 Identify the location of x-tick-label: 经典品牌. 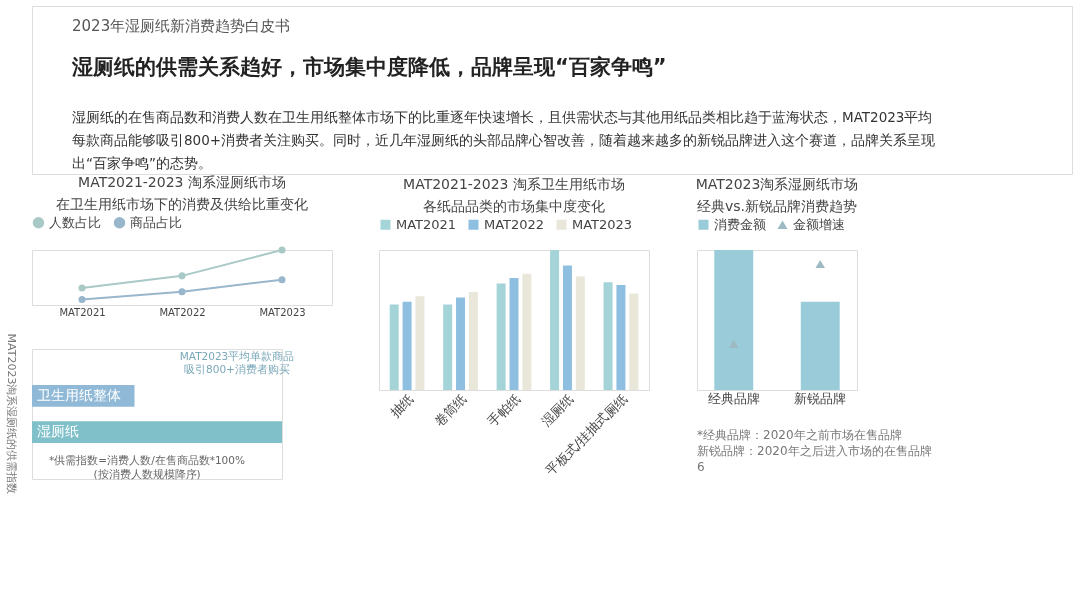
(733, 398).